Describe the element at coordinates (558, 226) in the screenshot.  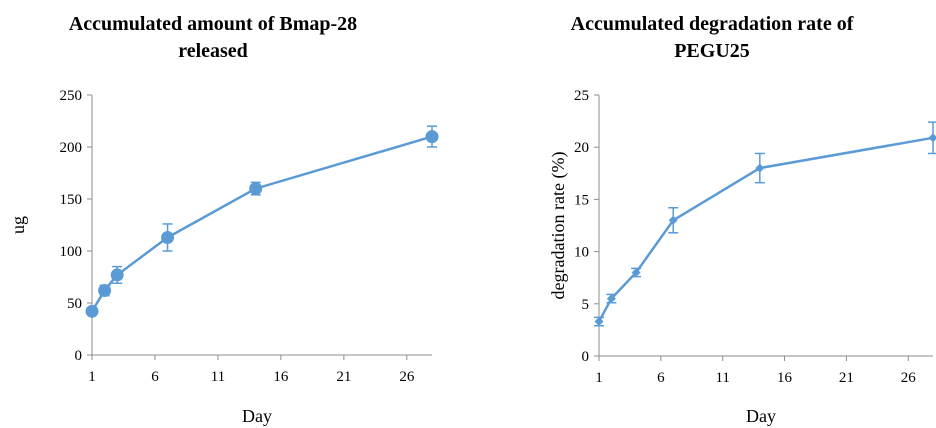
I see `y-axis-label: degradation rate (%)` at that location.